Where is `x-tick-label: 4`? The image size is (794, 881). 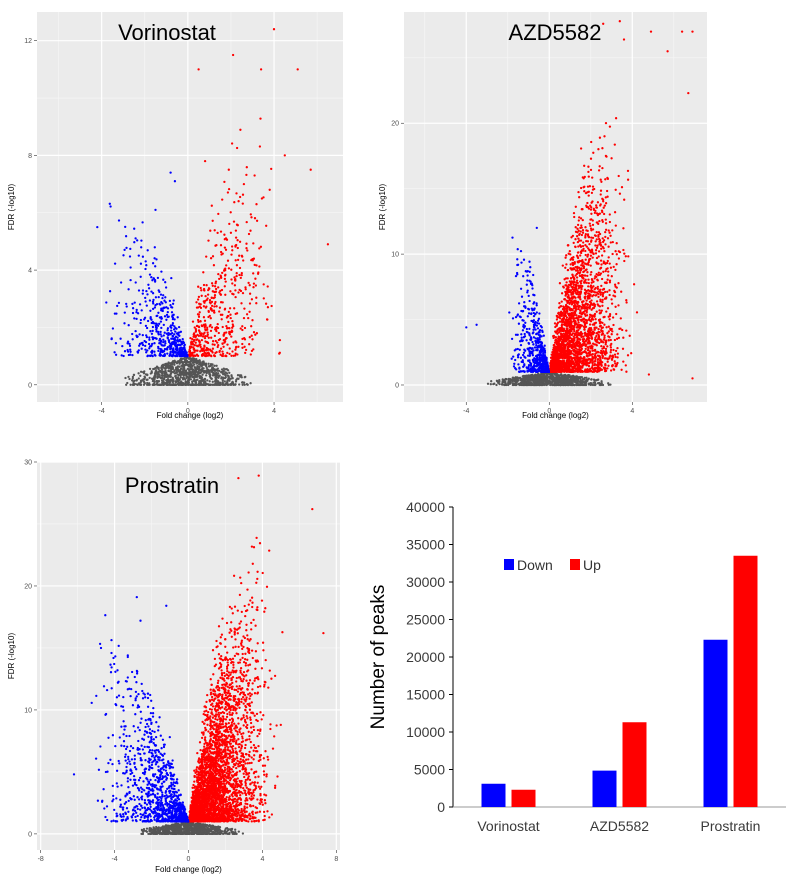
x-tick-label: 4 is located at coordinates (632, 411).